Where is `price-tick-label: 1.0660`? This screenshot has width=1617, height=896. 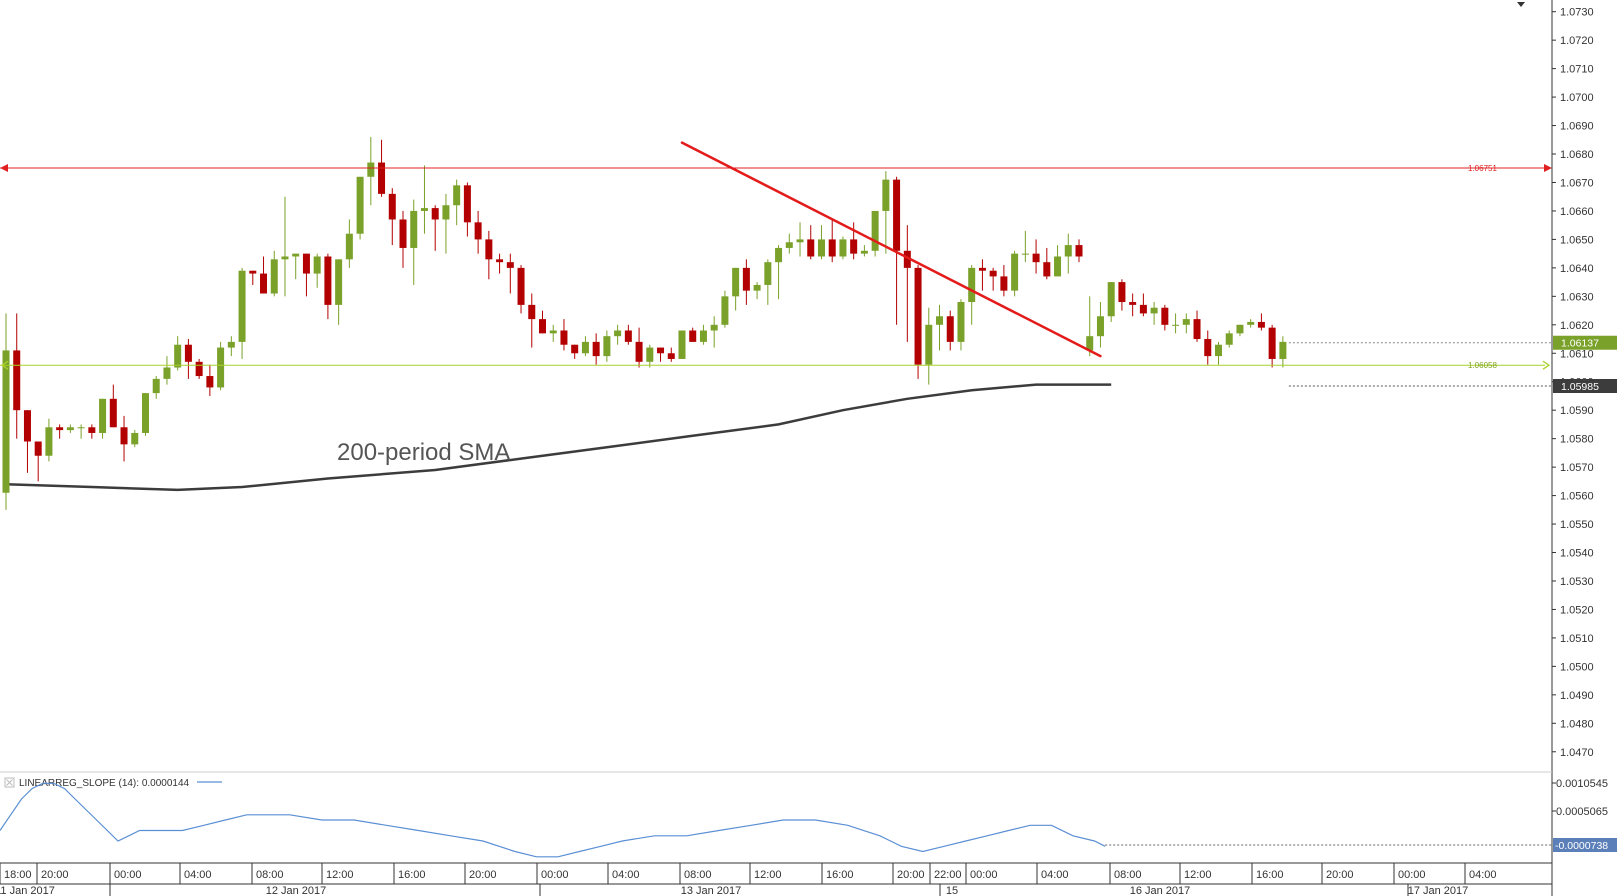
price-tick-label: 1.0660 is located at coordinates (1577, 212).